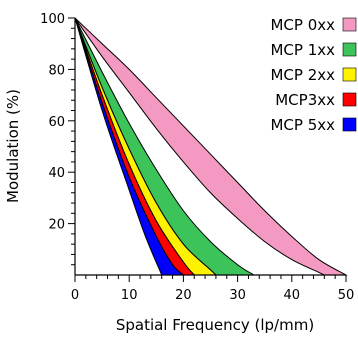  What do you see at coordinates (56, 122) in the screenshot?
I see `y-tick-label: 60` at bounding box center [56, 122].